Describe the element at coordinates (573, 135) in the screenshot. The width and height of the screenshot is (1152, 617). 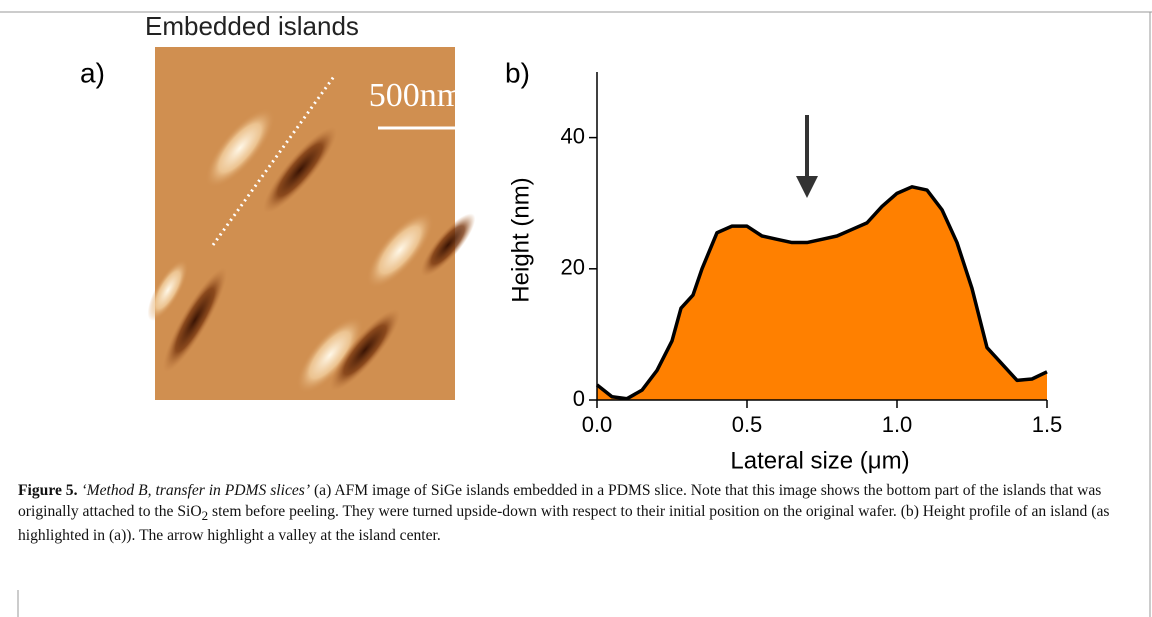
I see `y-tick-label: 40` at that location.